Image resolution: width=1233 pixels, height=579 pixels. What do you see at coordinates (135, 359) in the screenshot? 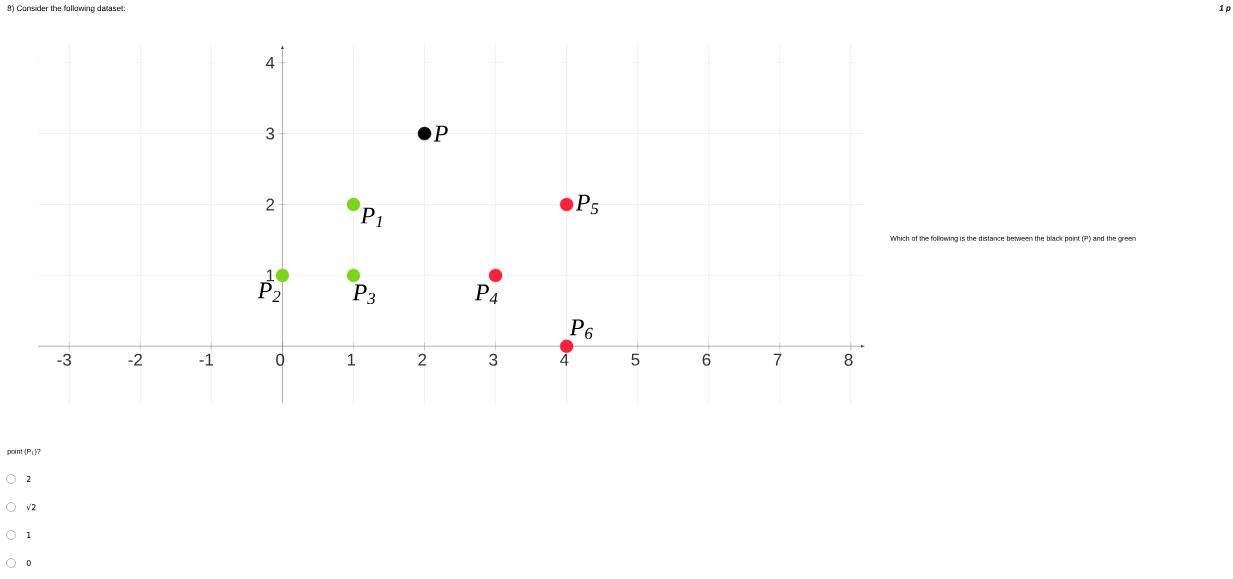
I see `x-tick-label: -2` at bounding box center [135, 359].